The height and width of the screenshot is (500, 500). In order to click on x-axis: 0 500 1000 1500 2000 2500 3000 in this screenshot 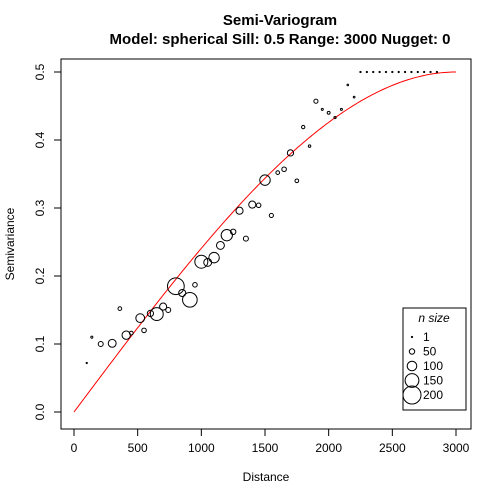, I will do `click(270, 441)`.